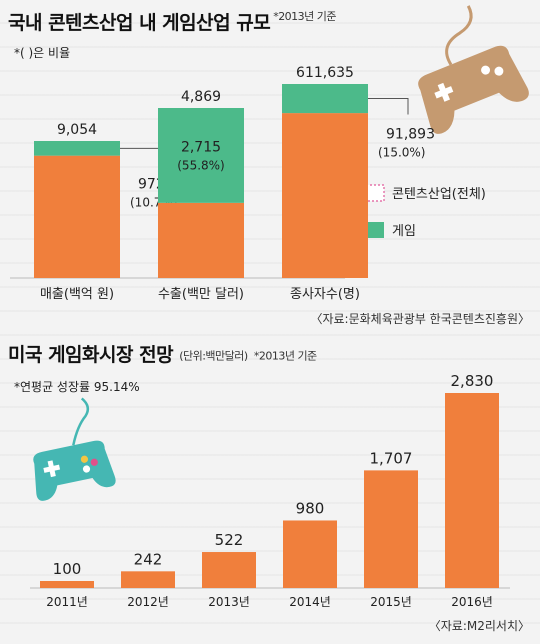 The image size is (540, 644). What do you see at coordinates (410, 135) in the screenshot?
I see `game-label-2: 91,893` at bounding box center [410, 135].